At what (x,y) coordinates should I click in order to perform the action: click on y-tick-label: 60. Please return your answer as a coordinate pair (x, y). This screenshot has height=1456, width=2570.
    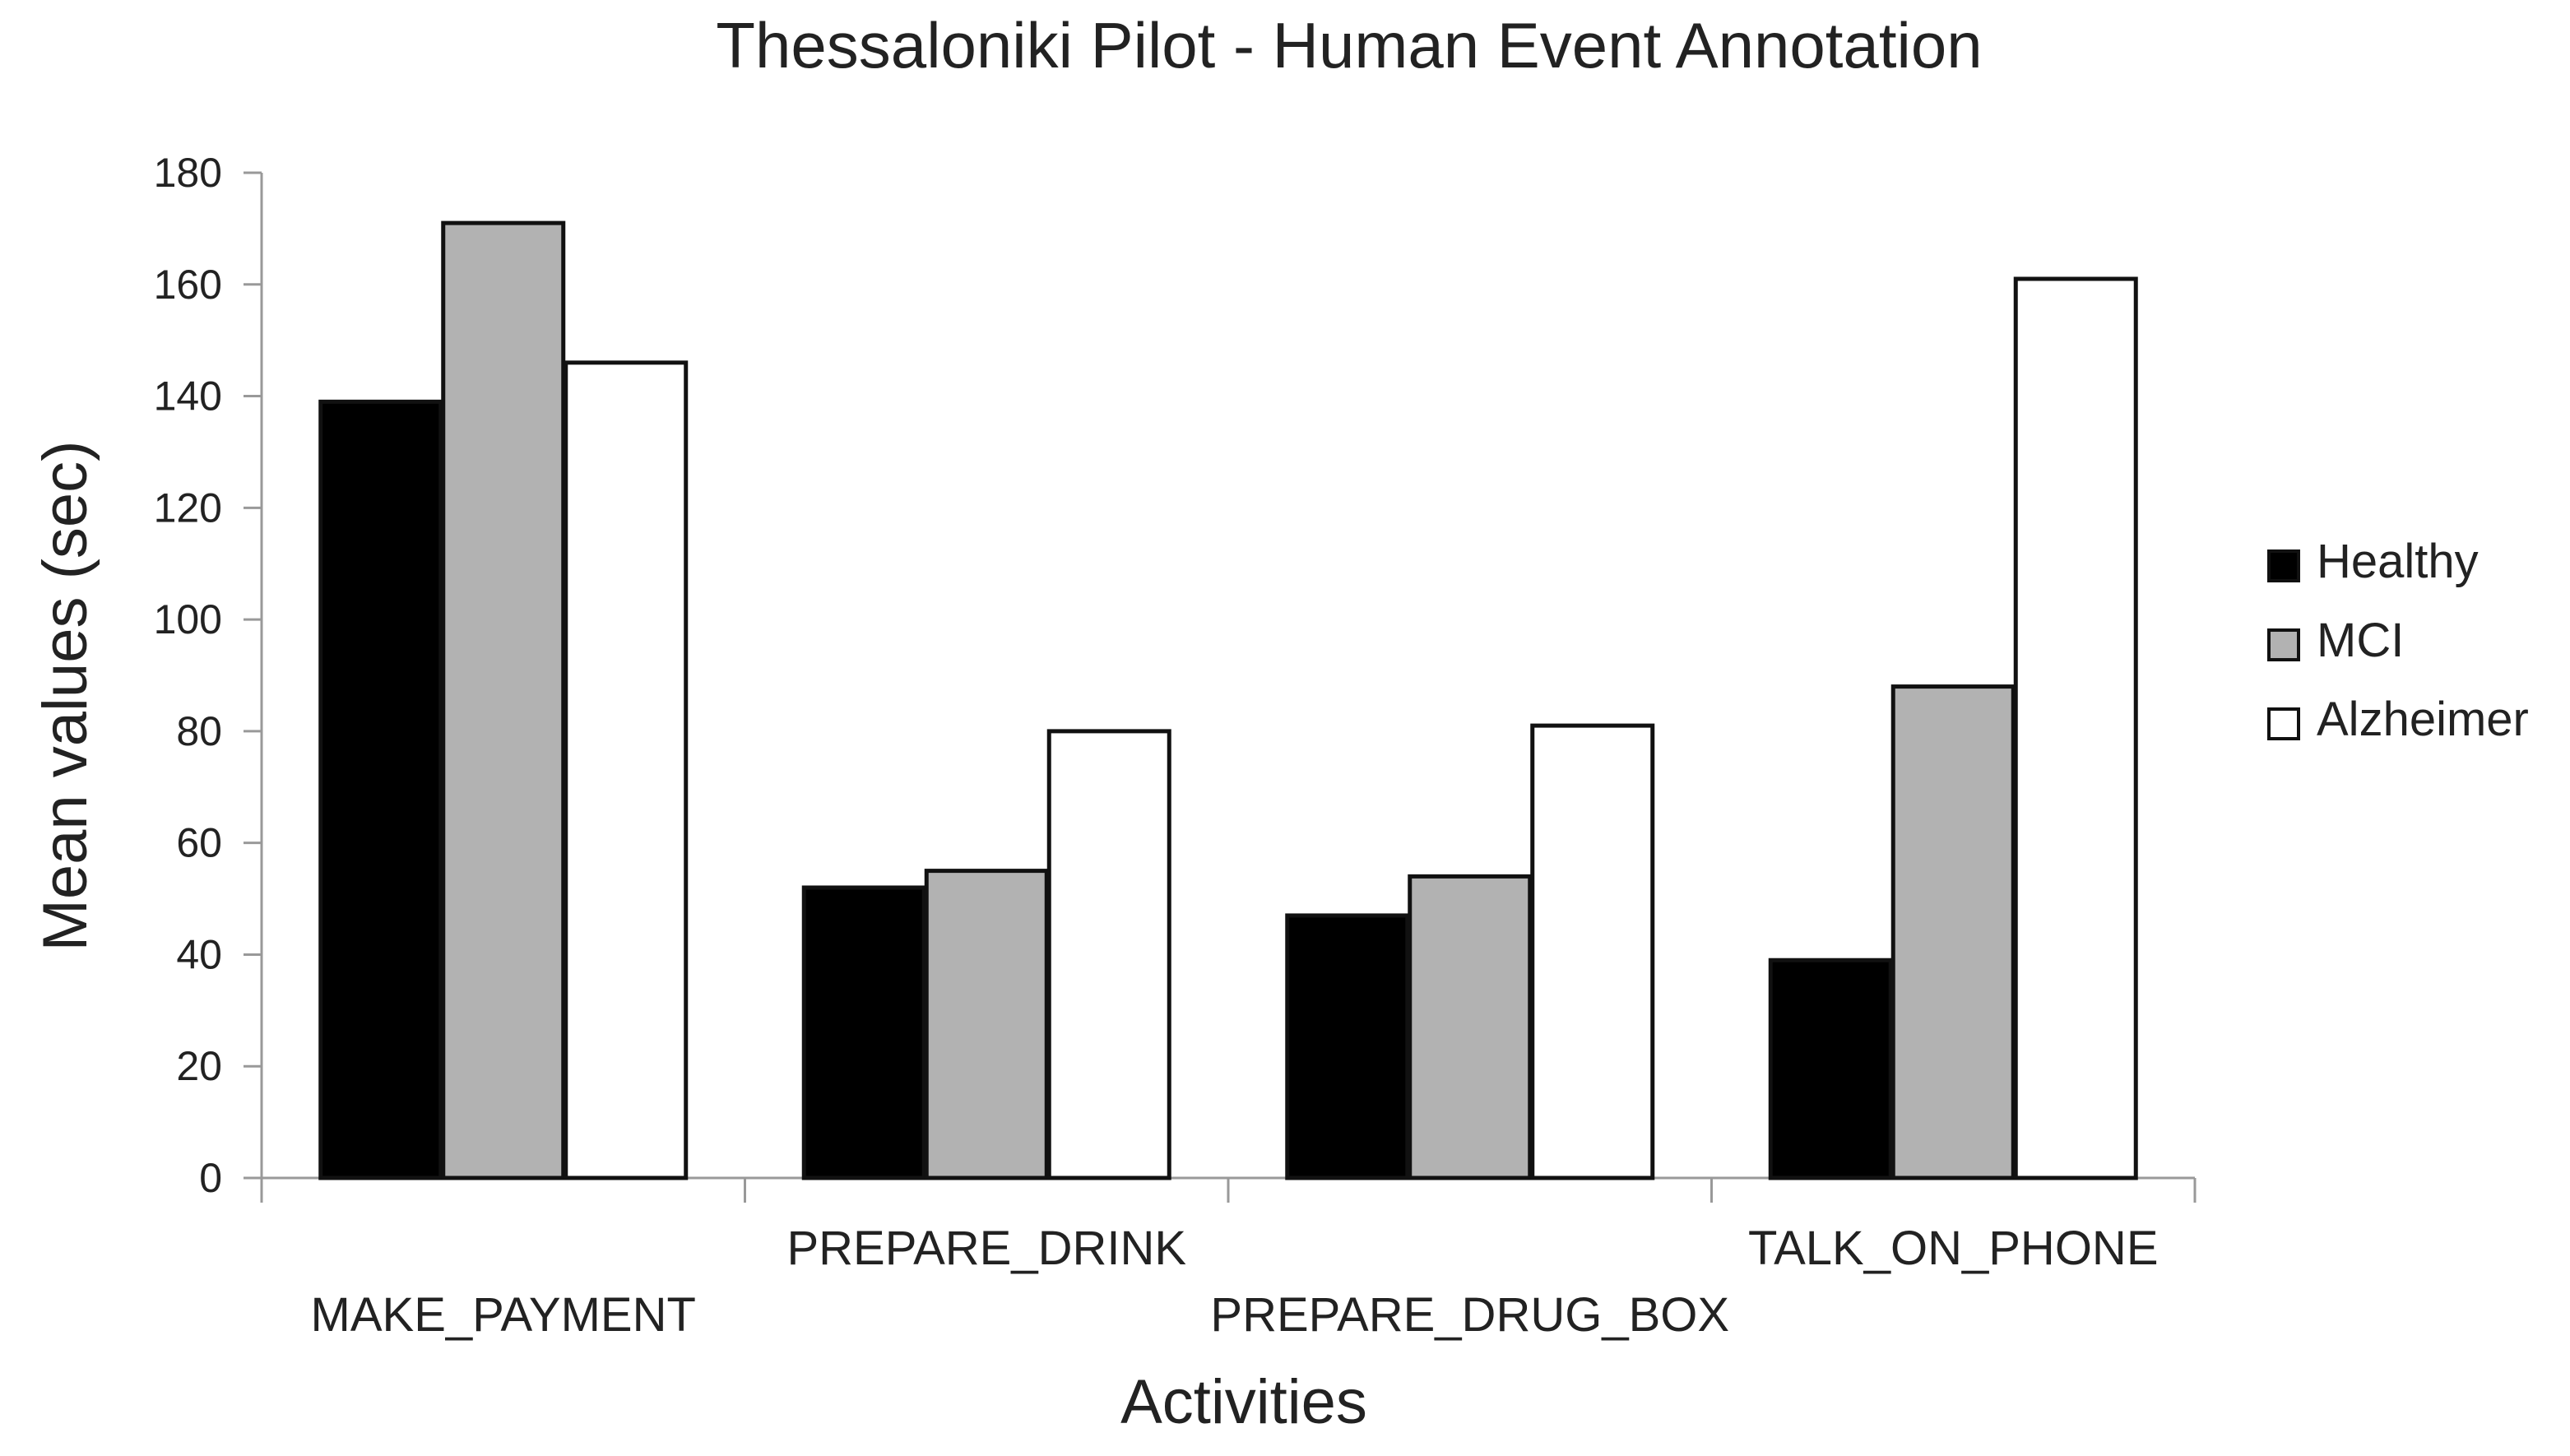
    Looking at the image, I should click on (199, 843).